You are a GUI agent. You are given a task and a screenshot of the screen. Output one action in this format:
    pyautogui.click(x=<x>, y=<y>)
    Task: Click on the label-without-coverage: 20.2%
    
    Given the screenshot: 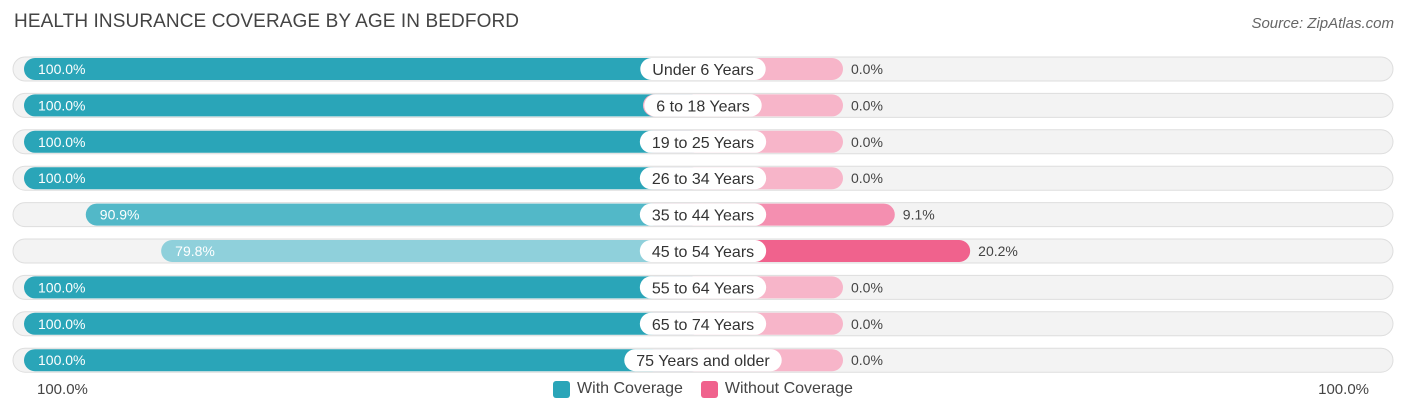 What is the action you would take?
    pyautogui.click(x=998, y=251)
    